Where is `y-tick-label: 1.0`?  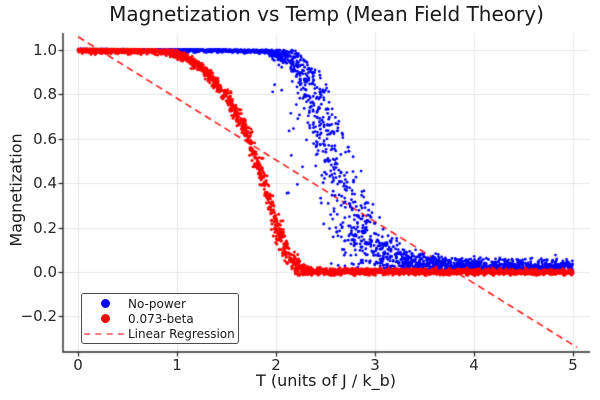 y-tick-label: 1.0 is located at coordinates (45, 50).